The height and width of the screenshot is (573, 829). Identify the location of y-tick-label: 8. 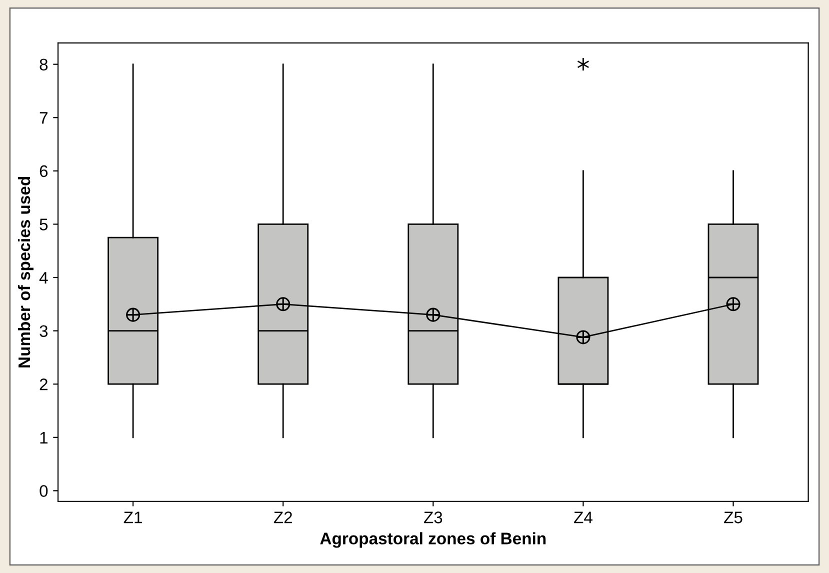
(44, 64).